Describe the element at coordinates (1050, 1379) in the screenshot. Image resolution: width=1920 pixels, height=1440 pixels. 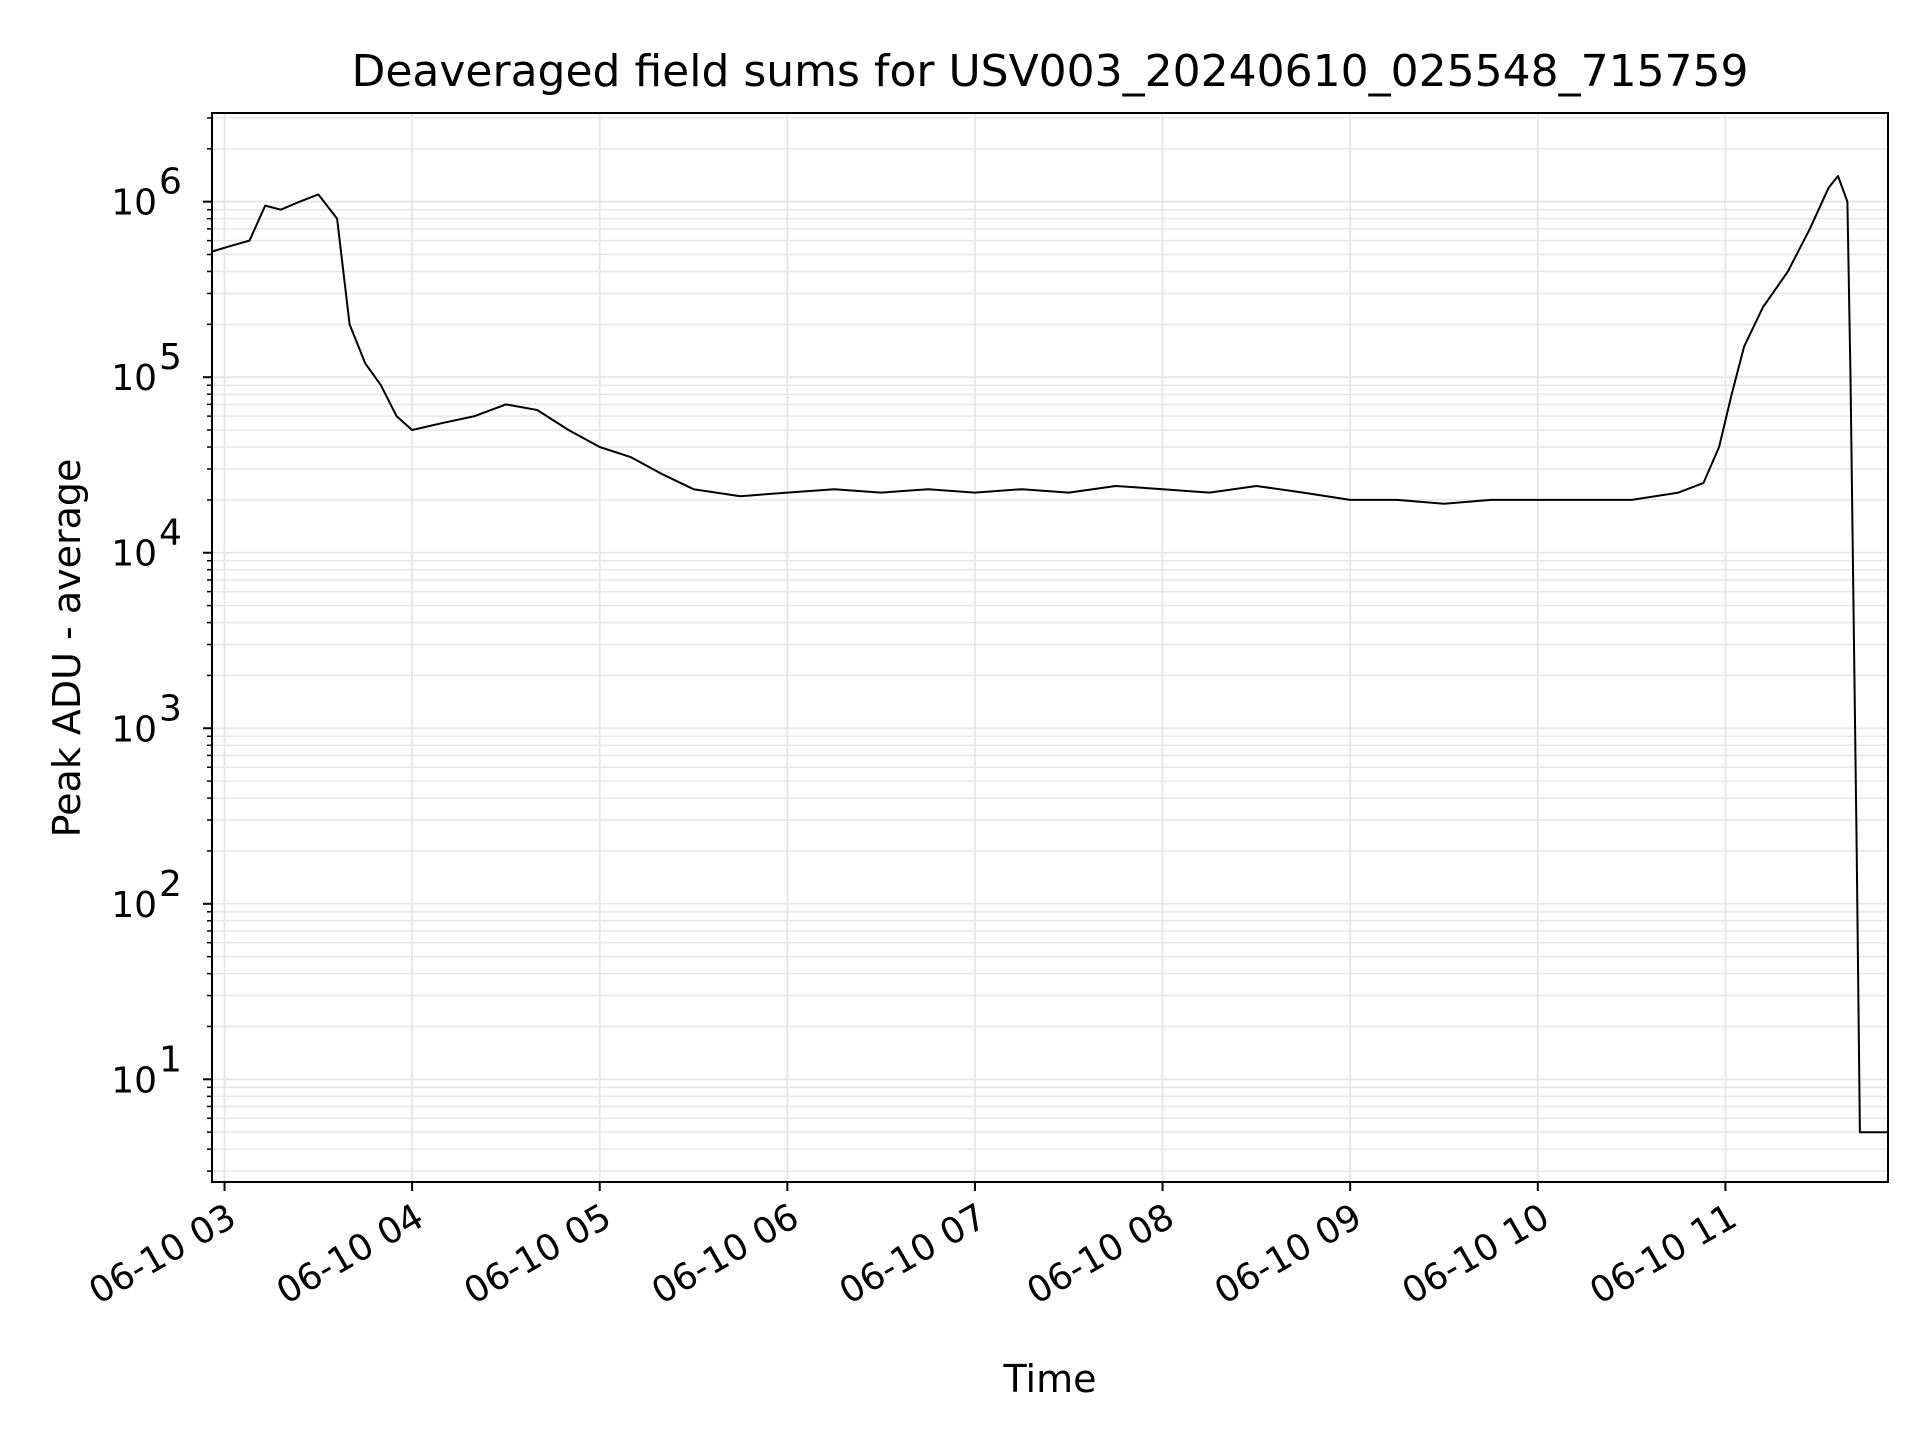
I see `x-axis-label: Time` at that location.